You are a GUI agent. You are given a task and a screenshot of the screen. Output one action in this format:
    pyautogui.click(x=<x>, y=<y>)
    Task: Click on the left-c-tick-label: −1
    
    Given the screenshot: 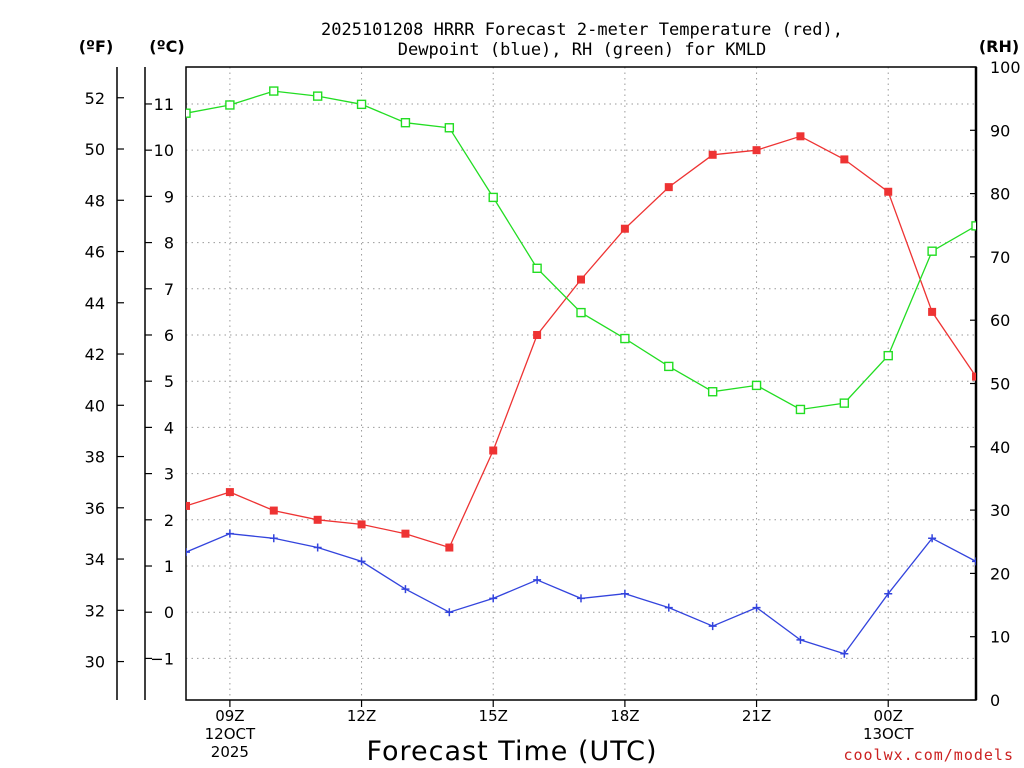 What is the action you would take?
    pyautogui.click(x=162, y=658)
    